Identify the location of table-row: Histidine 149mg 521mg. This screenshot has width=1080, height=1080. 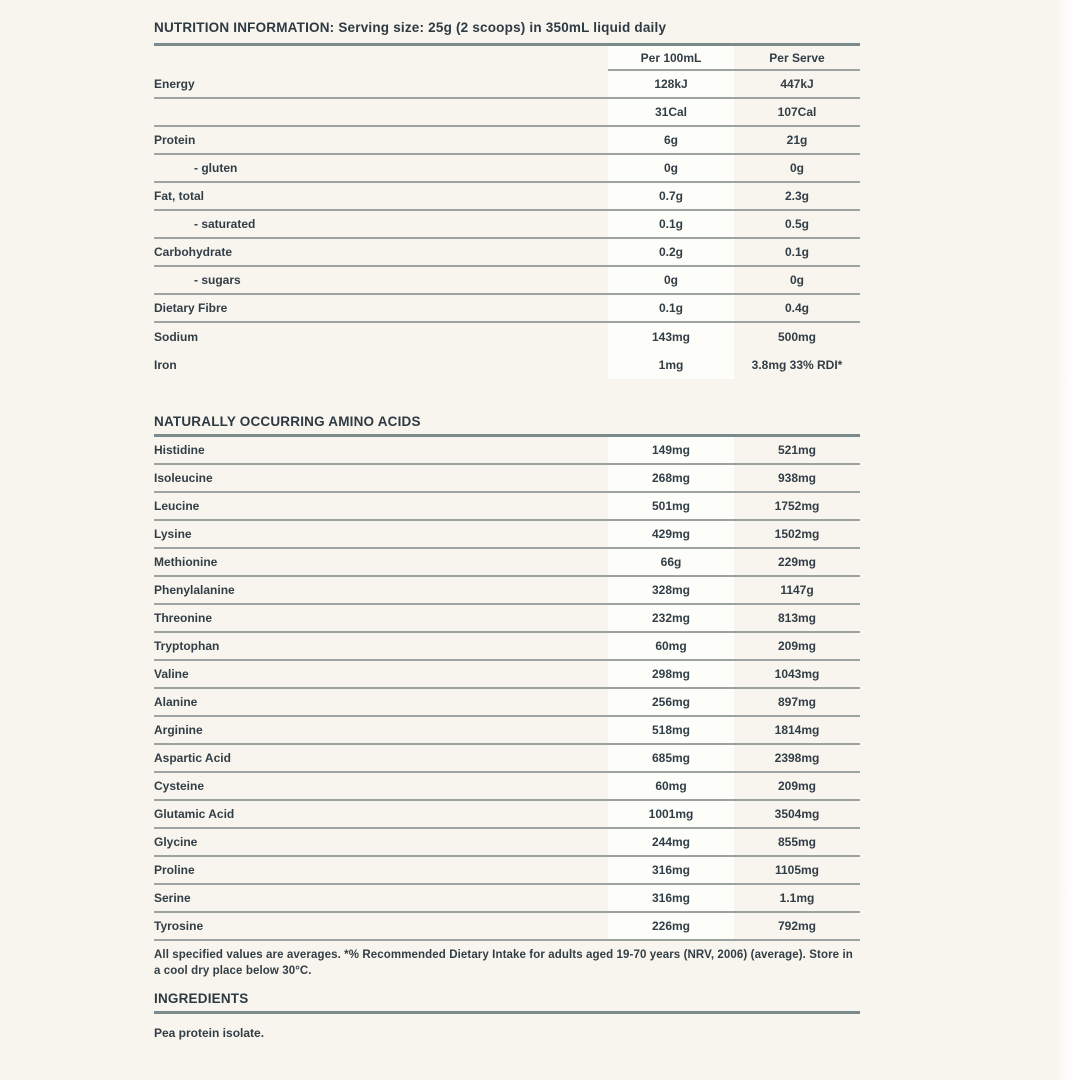
(507, 451).